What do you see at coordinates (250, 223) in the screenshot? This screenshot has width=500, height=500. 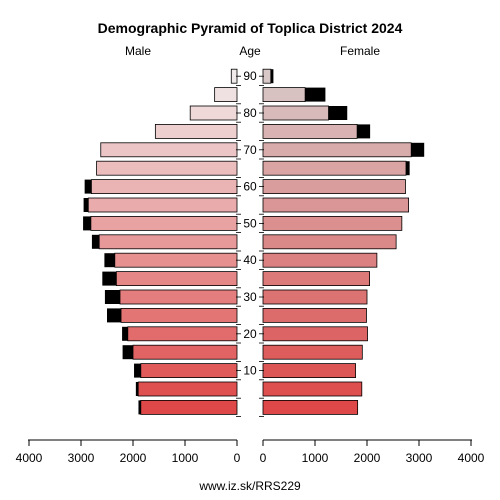 I see `age-tick-label: 50` at bounding box center [250, 223].